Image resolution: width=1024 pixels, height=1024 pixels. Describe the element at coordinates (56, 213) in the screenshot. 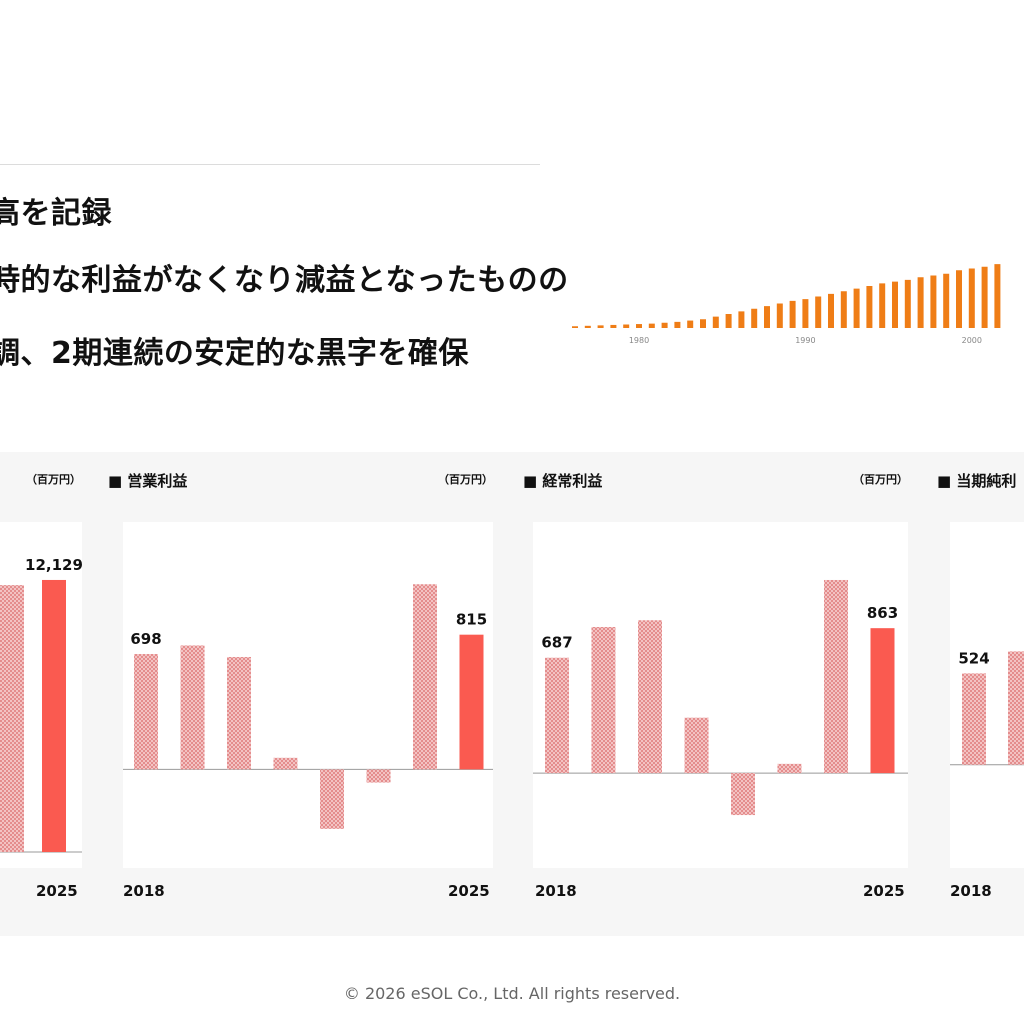

I see `headline-line-1: 高を記録` at that location.